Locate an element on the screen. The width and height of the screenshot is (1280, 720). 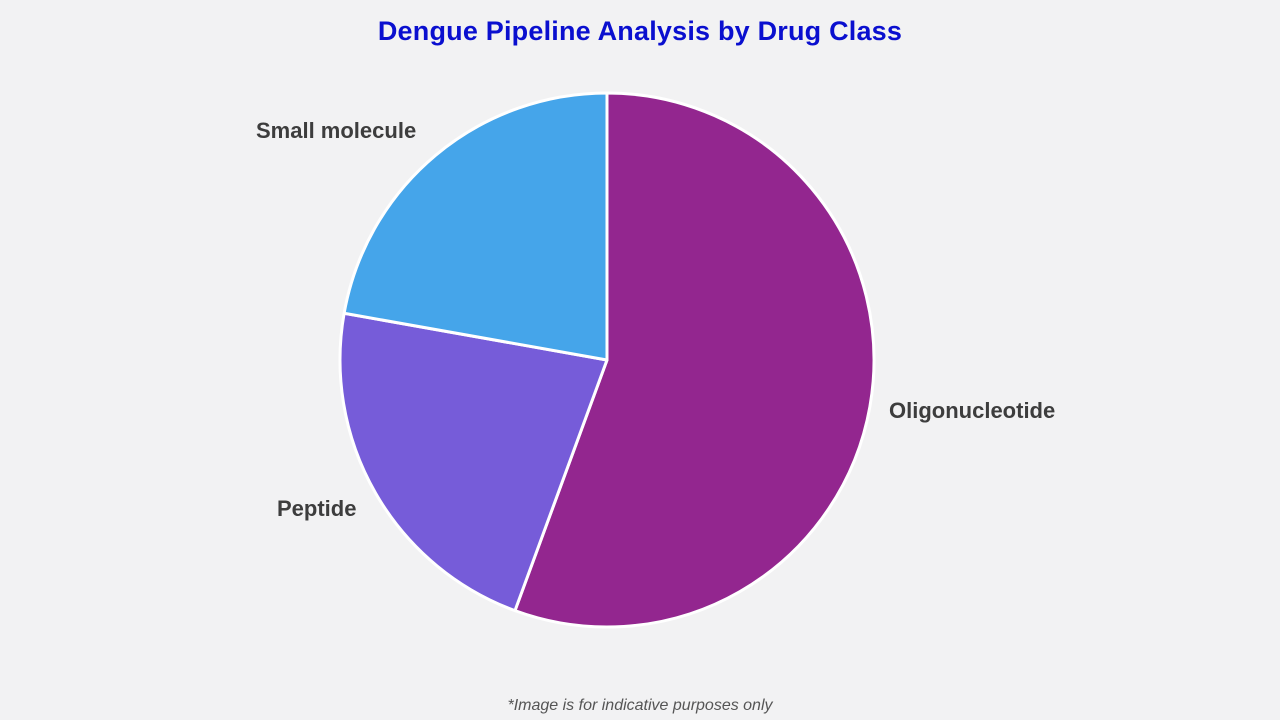
label-oligonucleotide: Oligonucleotide is located at coordinates (972, 410).